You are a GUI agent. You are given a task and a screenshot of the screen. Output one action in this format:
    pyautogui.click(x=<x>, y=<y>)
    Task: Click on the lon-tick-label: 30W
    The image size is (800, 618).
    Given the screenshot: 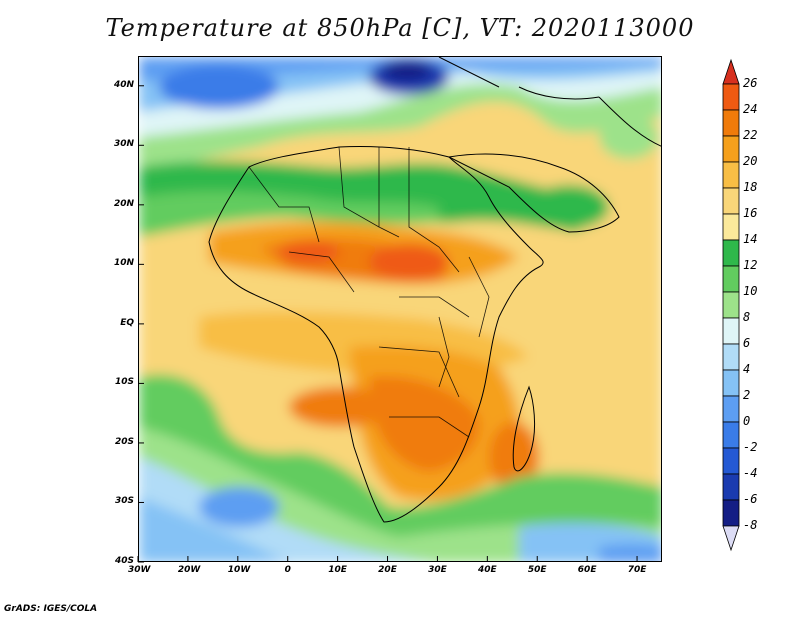 What is the action you would take?
    pyautogui.click(x=139, y=570)
    